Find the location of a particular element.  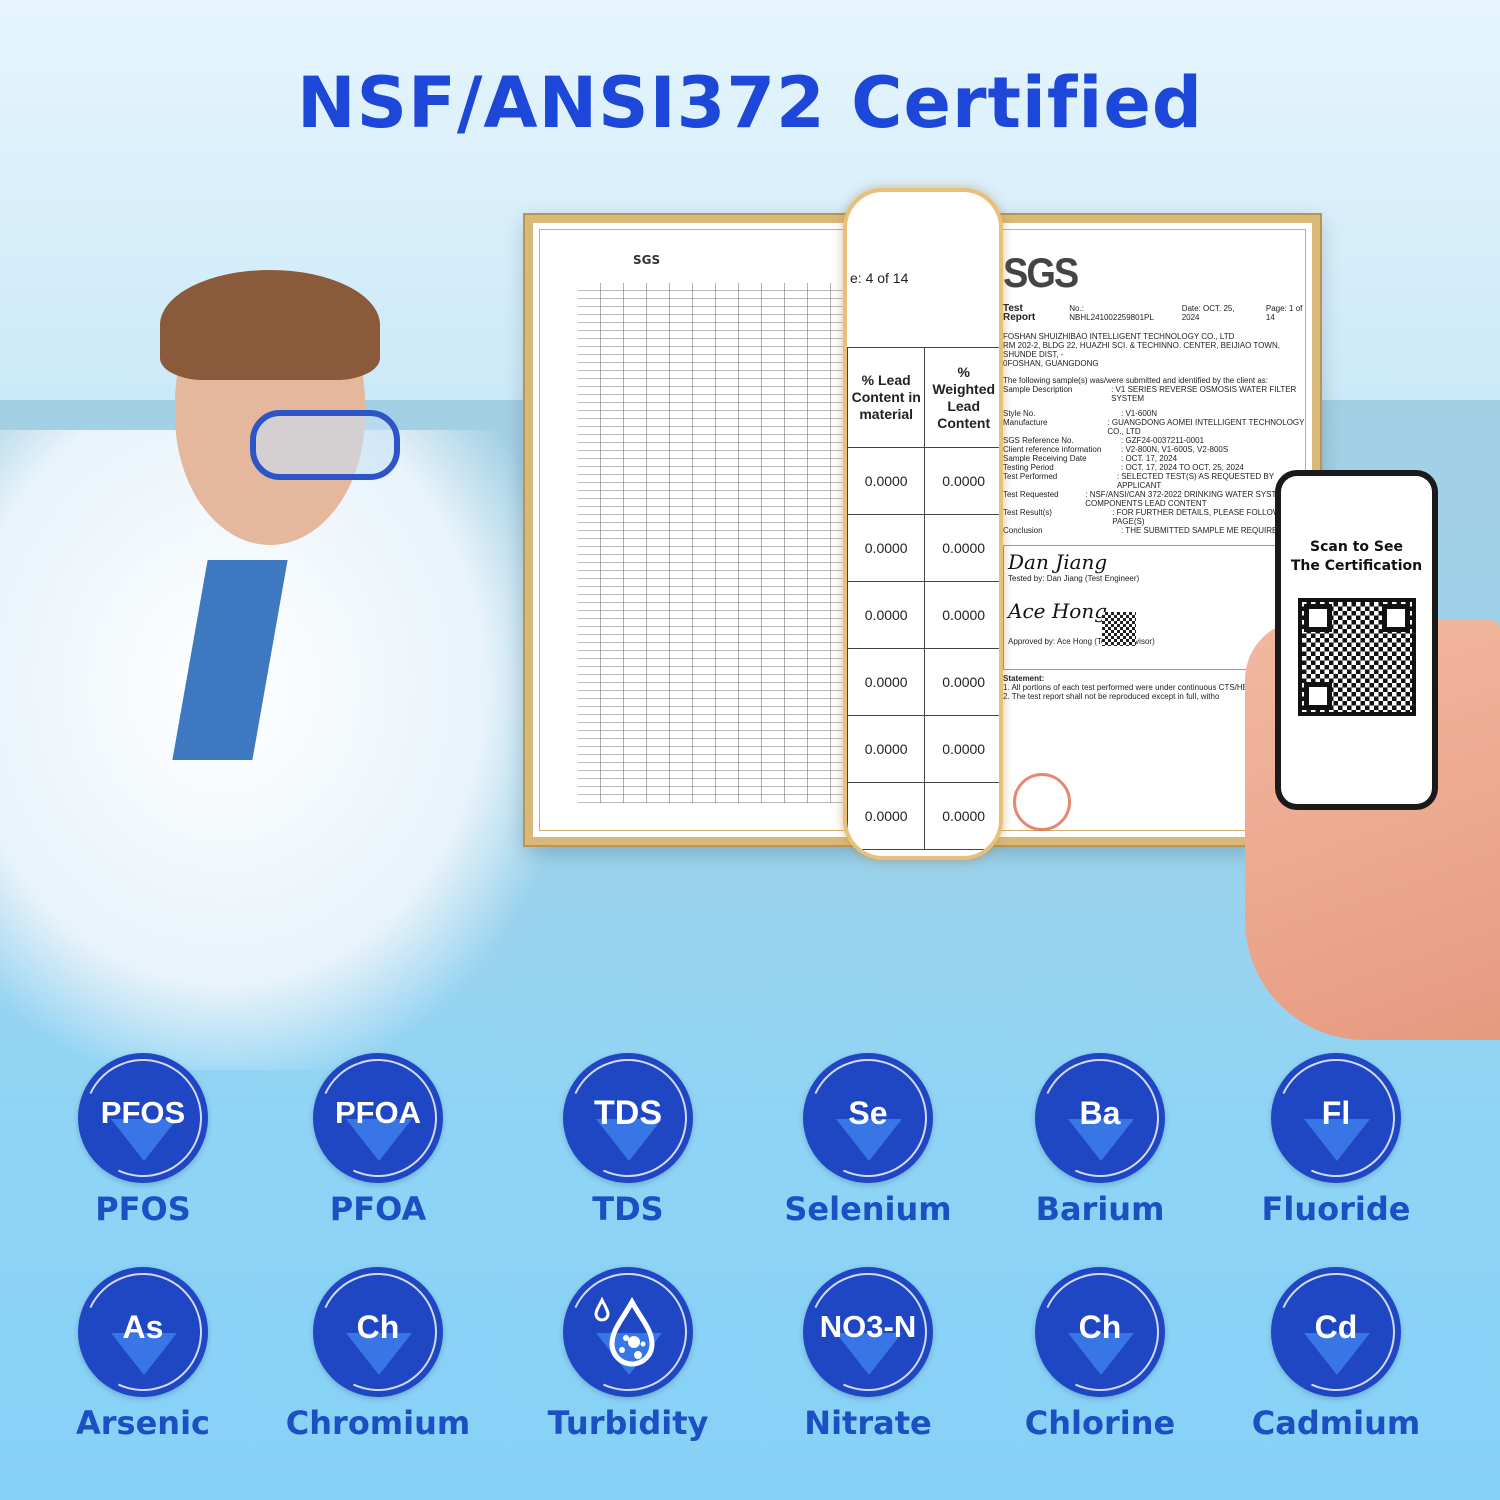

contaminant-badge-icon: Se is located at coordinates (868, 1118).